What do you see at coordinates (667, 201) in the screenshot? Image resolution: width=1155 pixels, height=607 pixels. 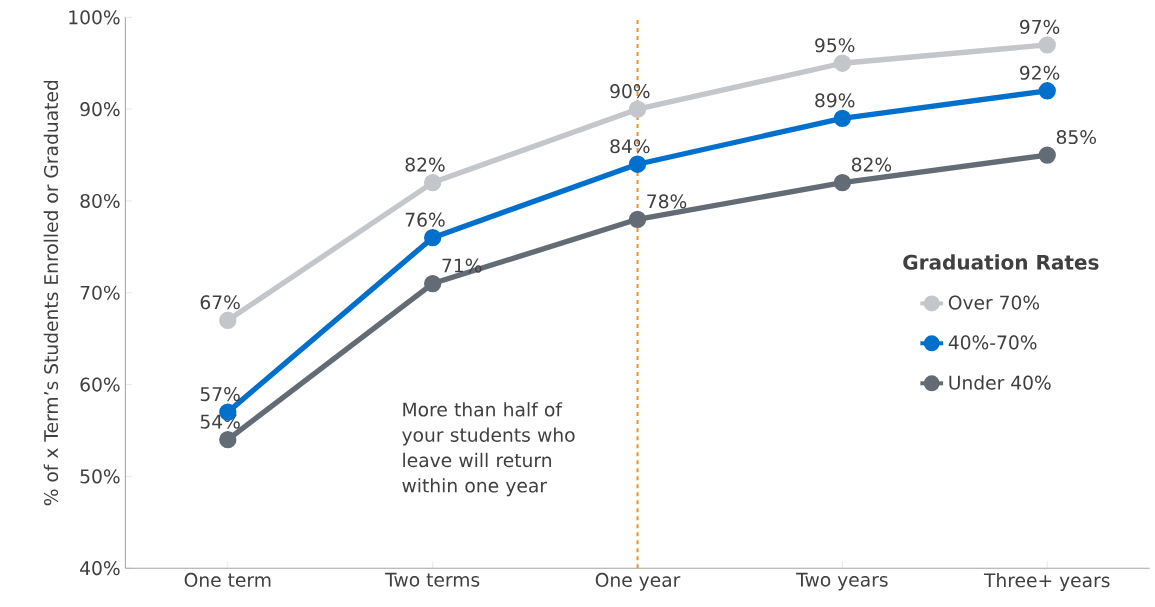 I see `data-label: 78%` at bounding box center [667, 201].